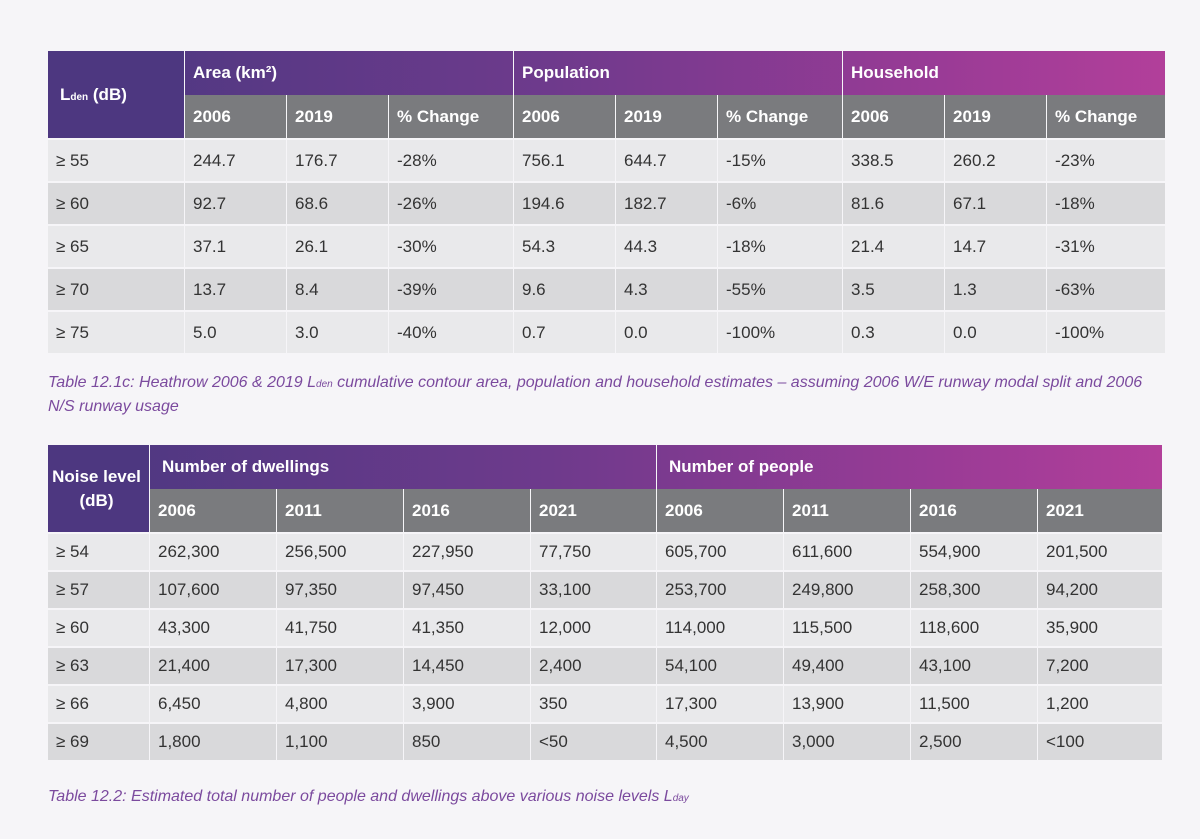 Image resolution: width=1200 pixels, height=839 pixels. What do you see at coordinates (337, 202) in the screenshot?
I see `table-cell: 68.6` at bounding box center [337, 202].